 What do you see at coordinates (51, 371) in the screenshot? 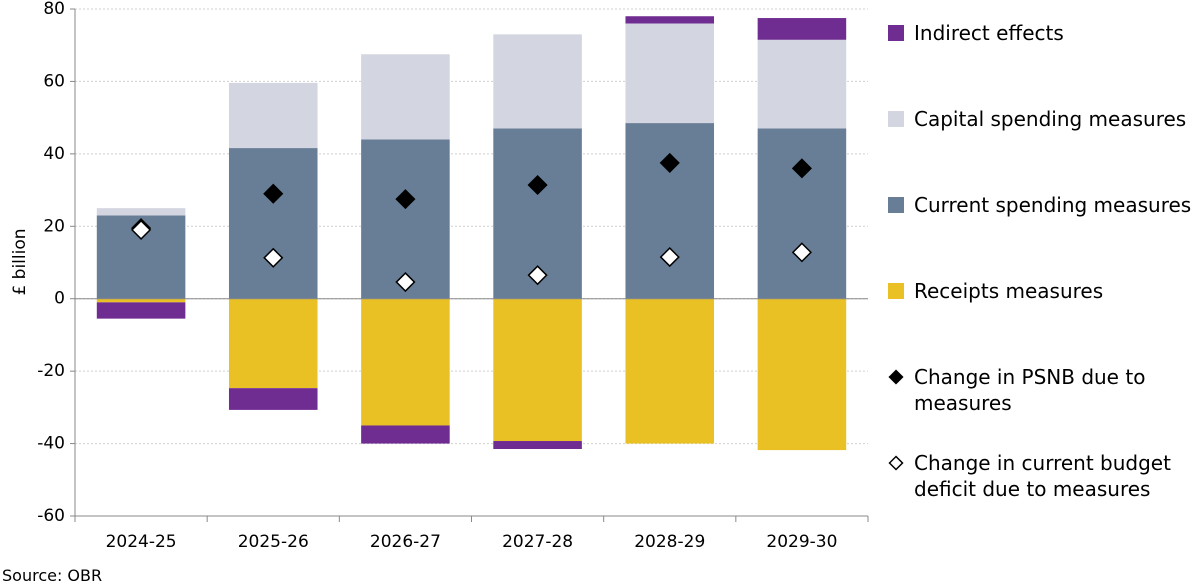
I see `y-tick-label: -20` at bounding box center [51, 371].